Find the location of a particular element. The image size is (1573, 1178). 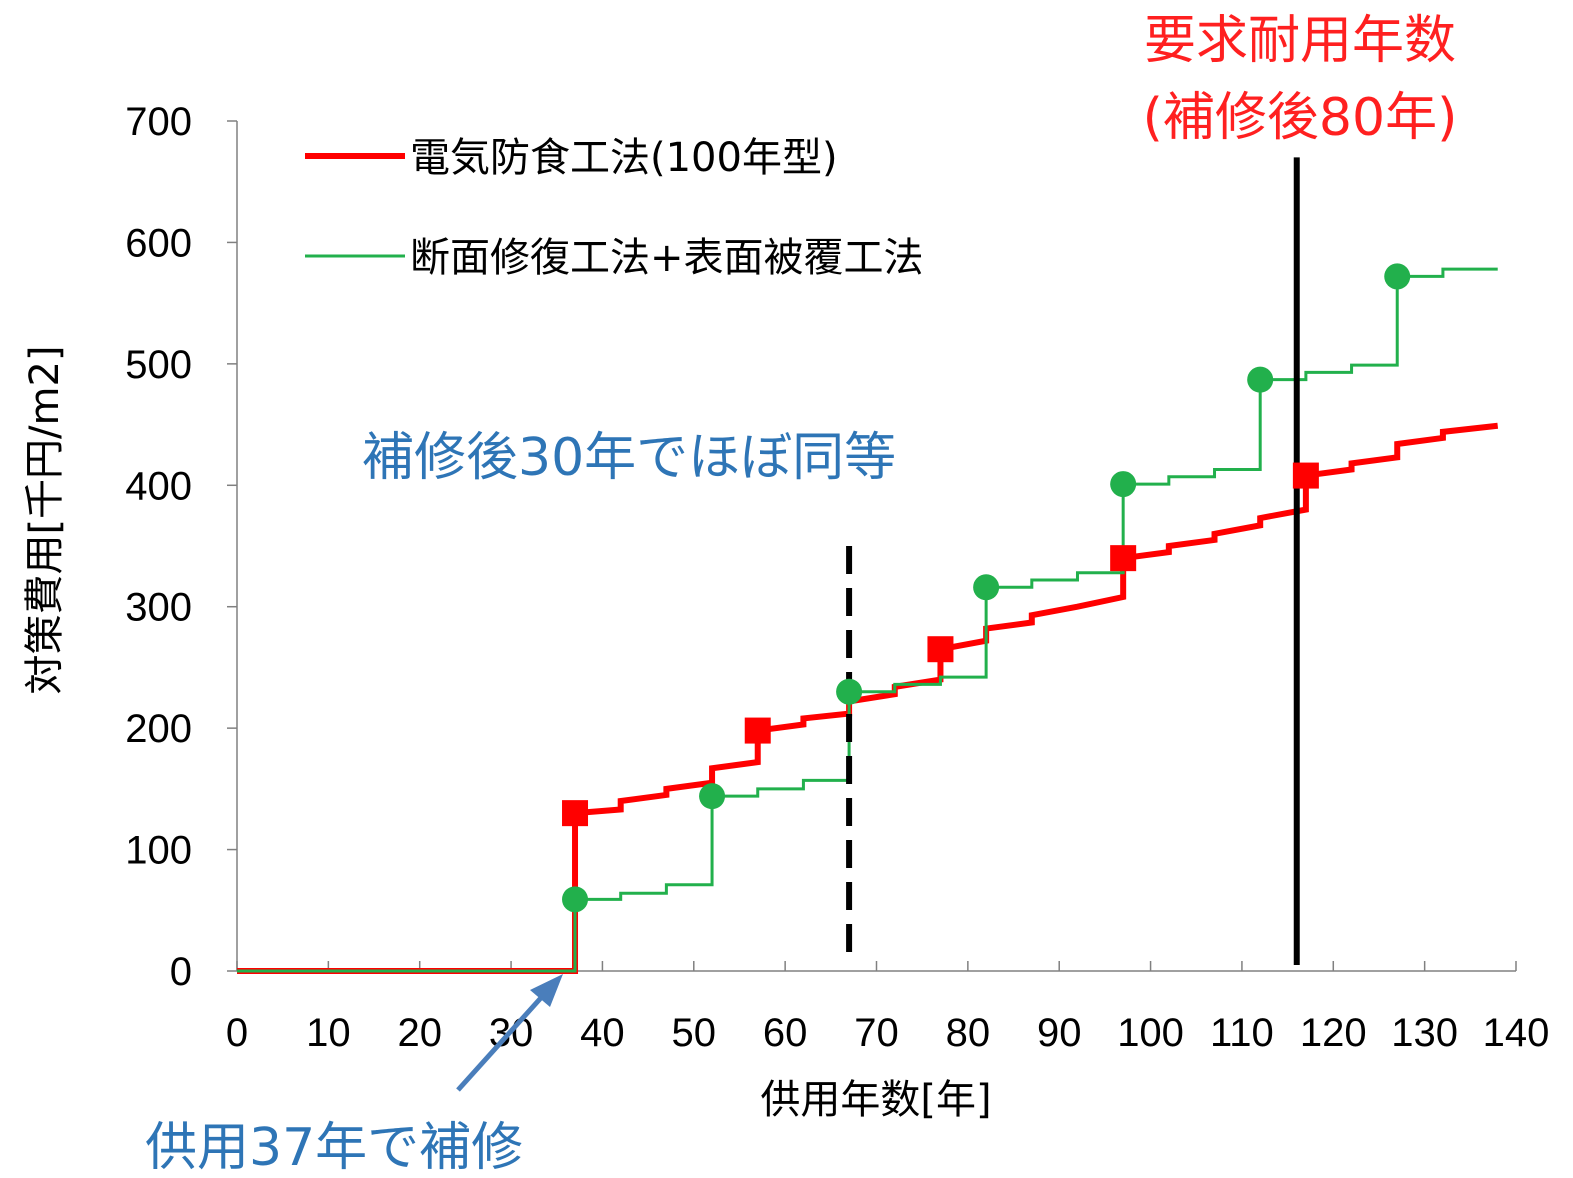

x-axis-title: 供用年数[年] is located at coordinates (875, 1100).